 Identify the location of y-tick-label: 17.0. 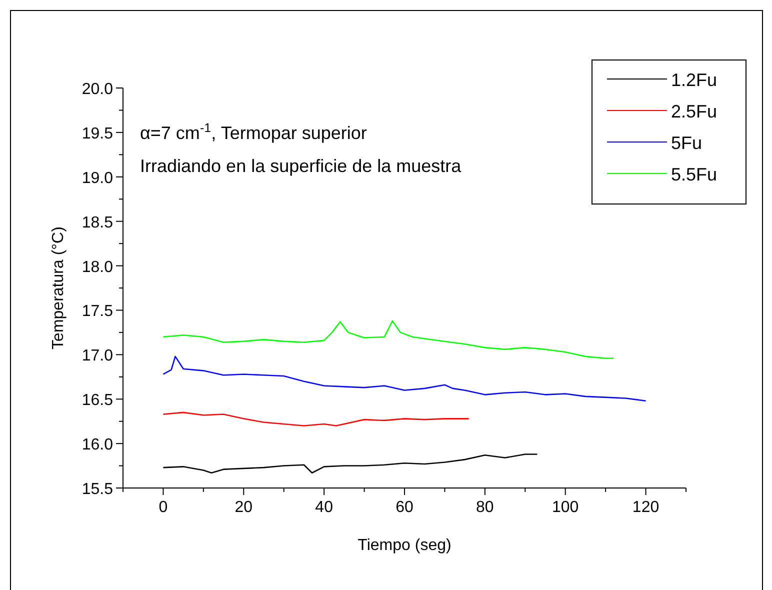
(98, 356).